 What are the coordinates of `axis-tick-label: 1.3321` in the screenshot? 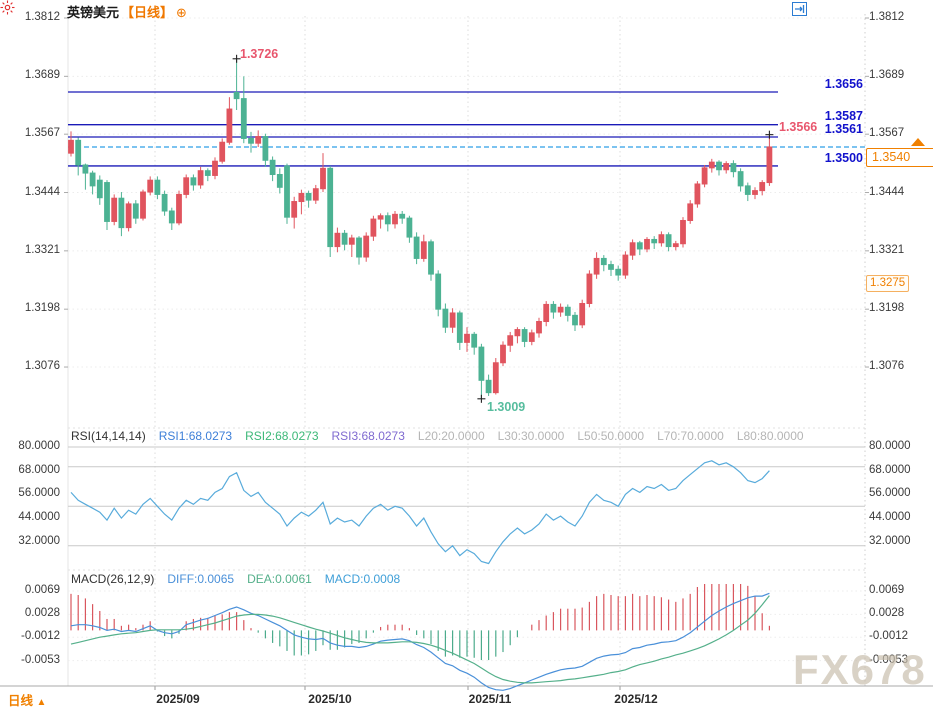 It's located at (887, 249).